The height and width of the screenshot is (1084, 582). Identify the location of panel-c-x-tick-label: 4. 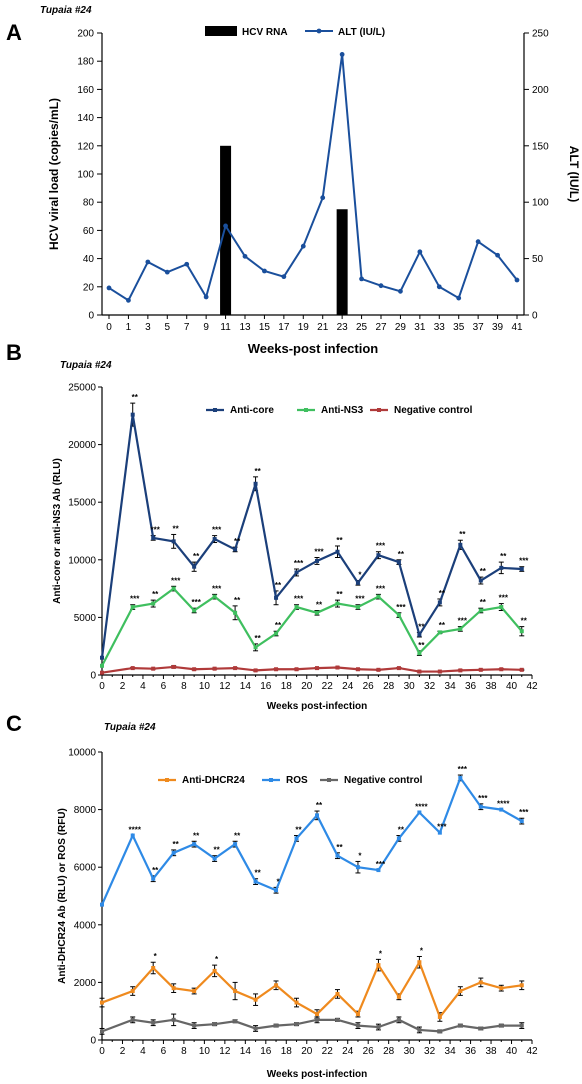
(143, 1051).